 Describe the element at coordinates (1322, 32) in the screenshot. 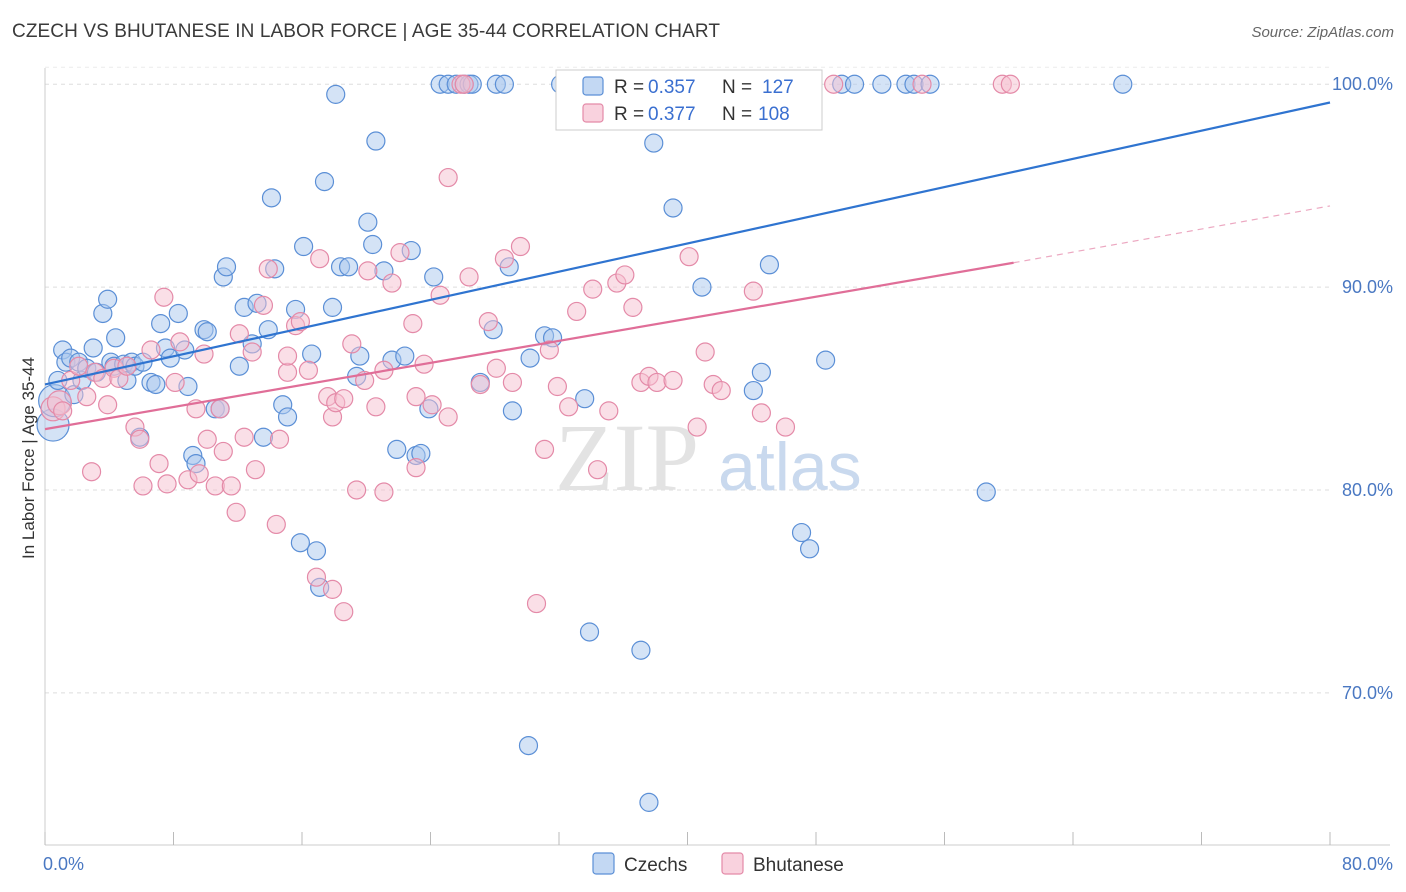

I see `source-label: Source: ZipAtlas.com` at that location.